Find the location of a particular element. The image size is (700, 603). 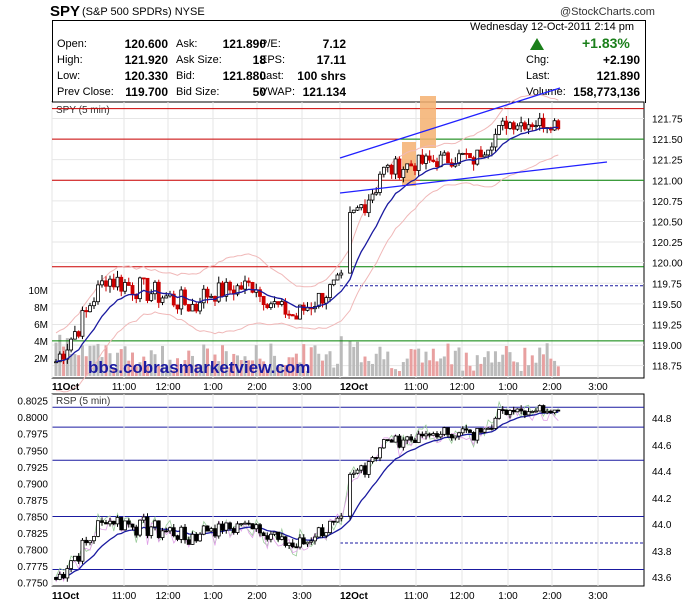

prev-close-value: 119.700 is located at coordinates (146, 92).